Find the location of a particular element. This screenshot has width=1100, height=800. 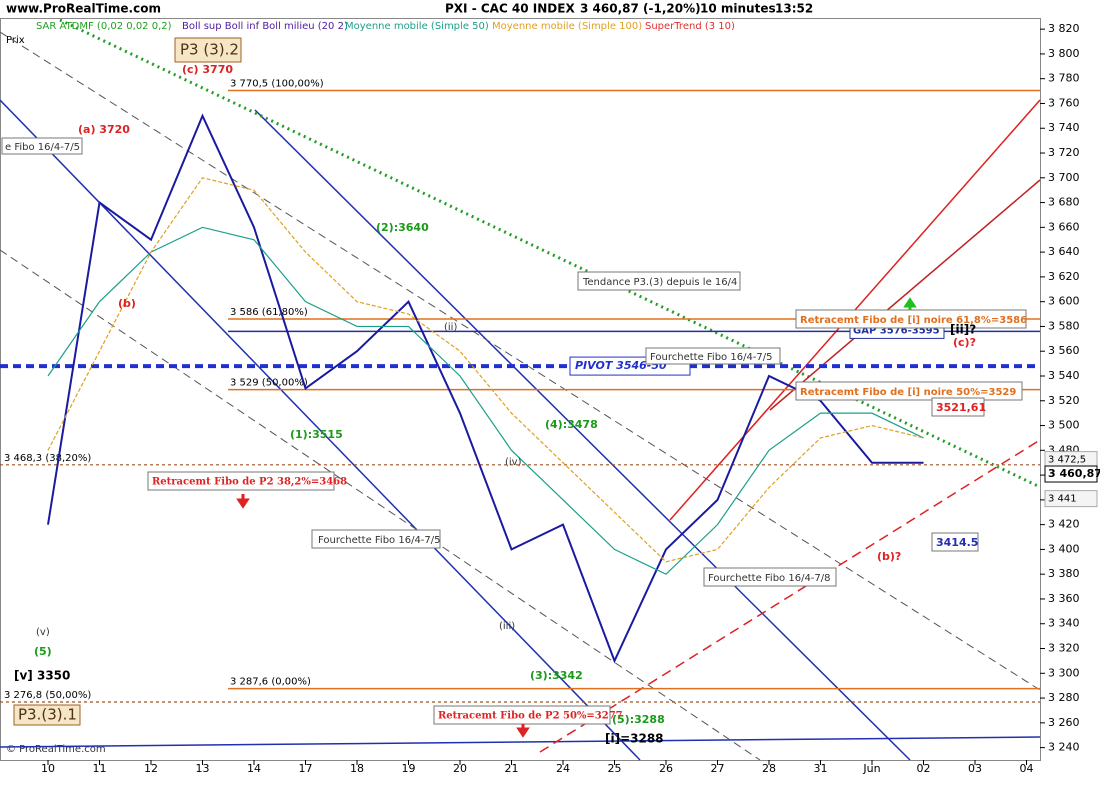

x-tick-label: 10 is located at coordinates (48, 768).